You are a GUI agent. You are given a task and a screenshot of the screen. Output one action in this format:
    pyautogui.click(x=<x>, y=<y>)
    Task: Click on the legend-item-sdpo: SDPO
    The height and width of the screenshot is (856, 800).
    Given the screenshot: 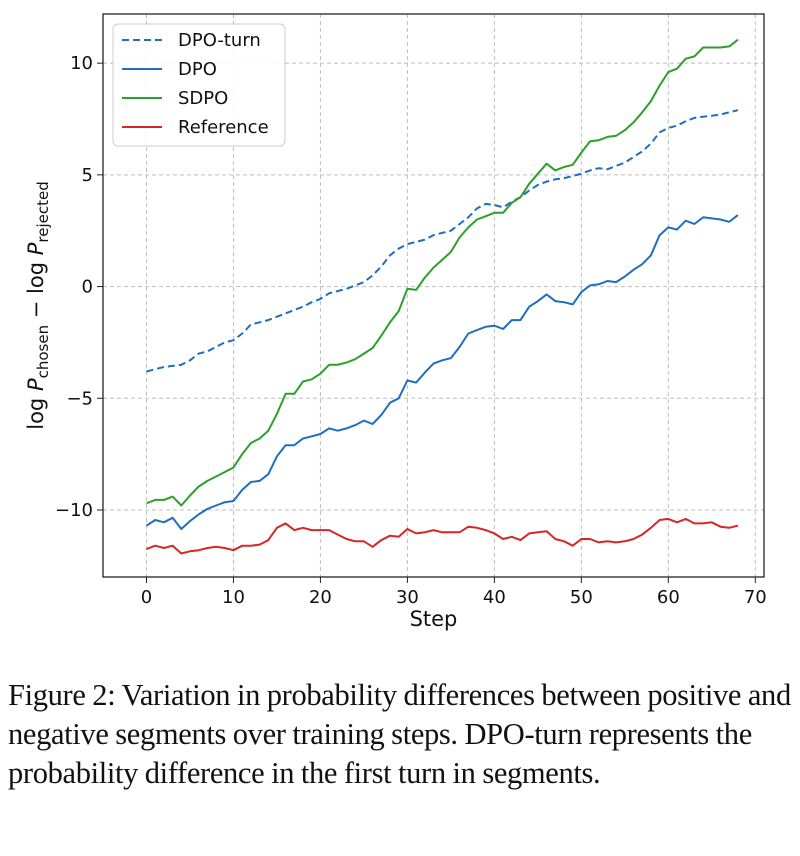 What is the action you would take?
    pyautogui.click(x=175, y=98)
    